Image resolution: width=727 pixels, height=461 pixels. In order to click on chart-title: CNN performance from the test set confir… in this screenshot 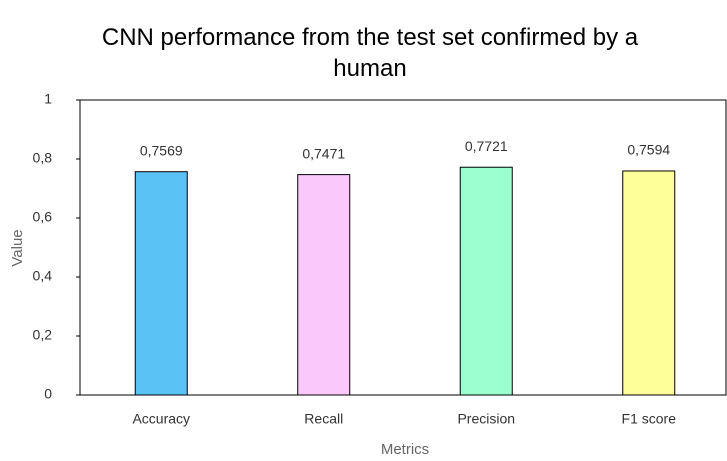, I will do `click(370, 53)`.